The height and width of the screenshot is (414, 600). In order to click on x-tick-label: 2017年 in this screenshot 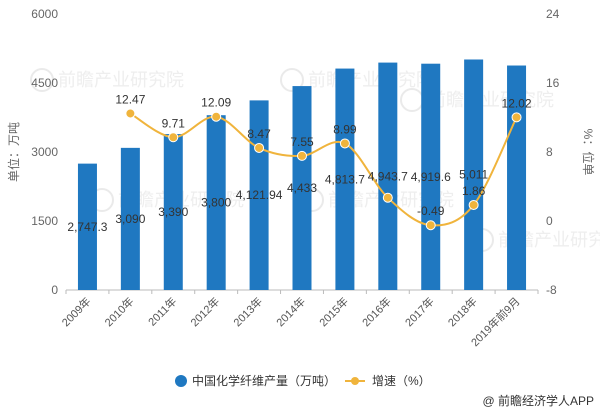, I will do `click(419, 311)`.